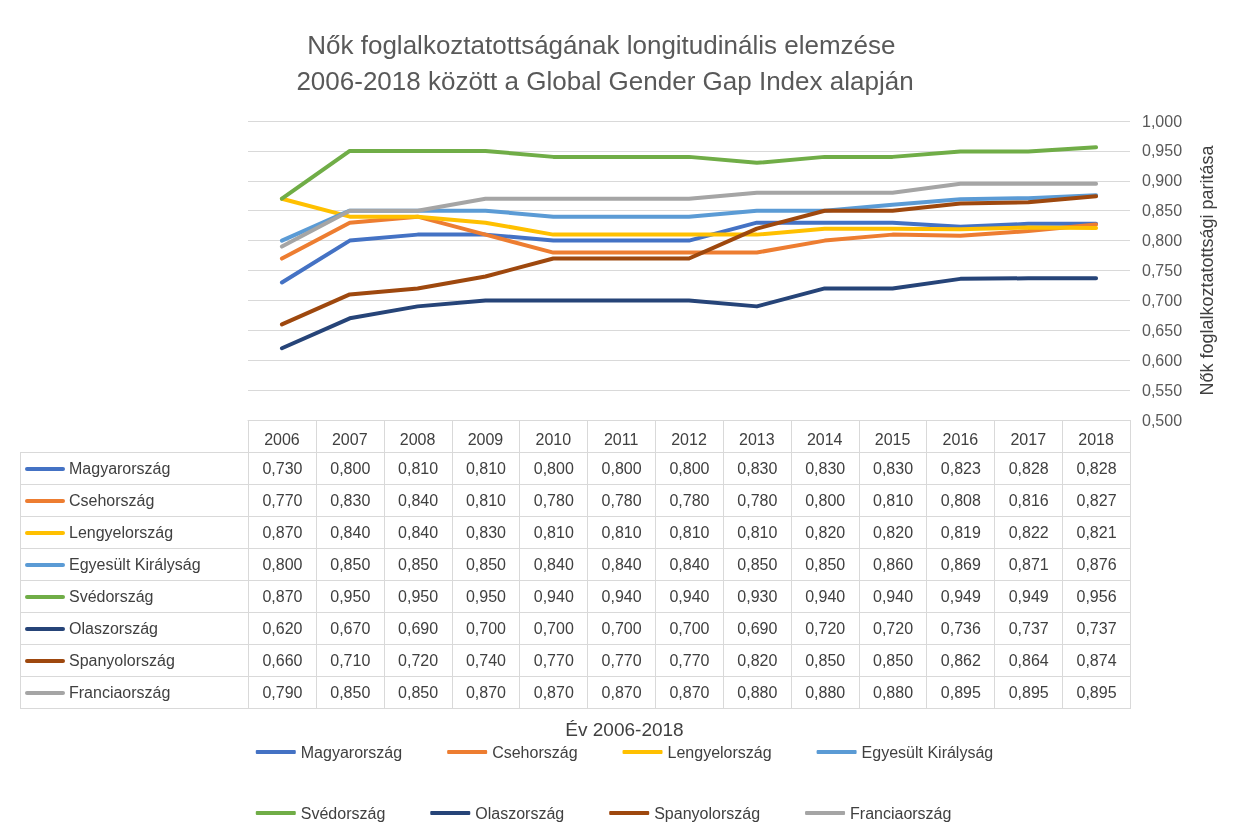  I want to click on text: Csehország, so click(535, 752).